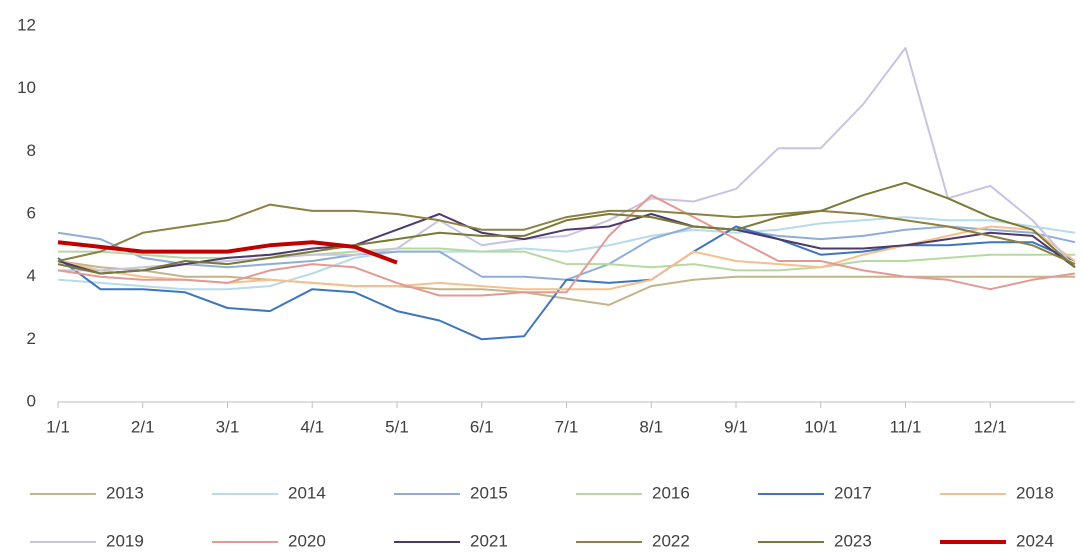 The width and height of the screenshot is (1084, 556). Describe the element at coordinates (567, 426) in the screenshot. I see `x-tick-label: 7/1` at that location.